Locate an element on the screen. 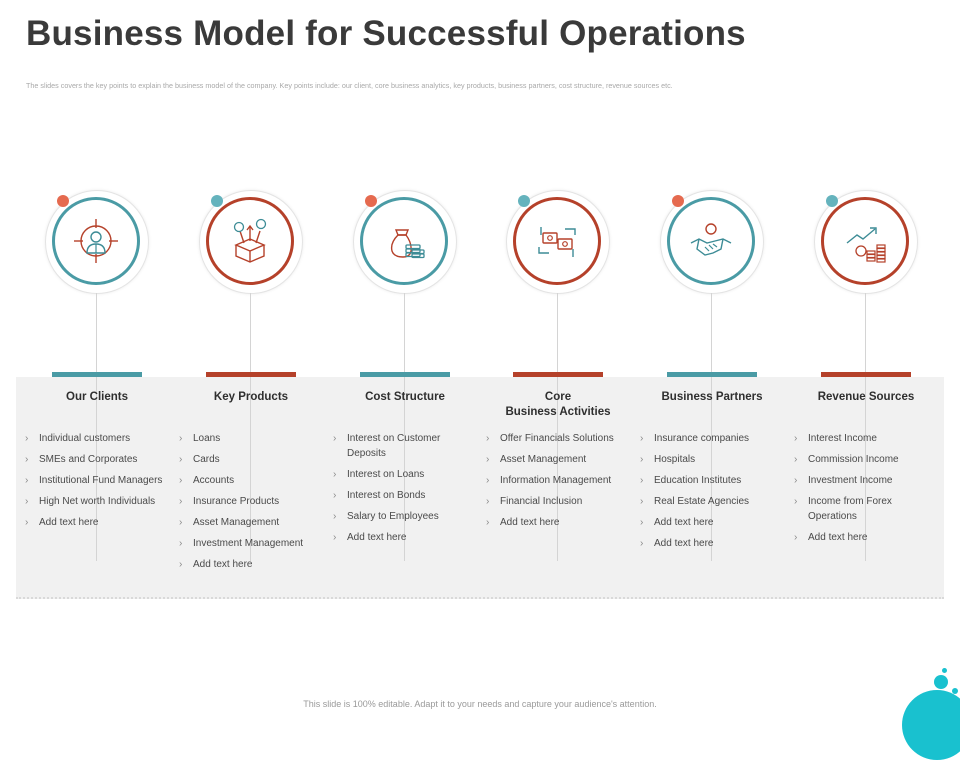 The width and height of the screenshot is (960, 760). column-header-revenue-sources is located at coordinates (867, 375).